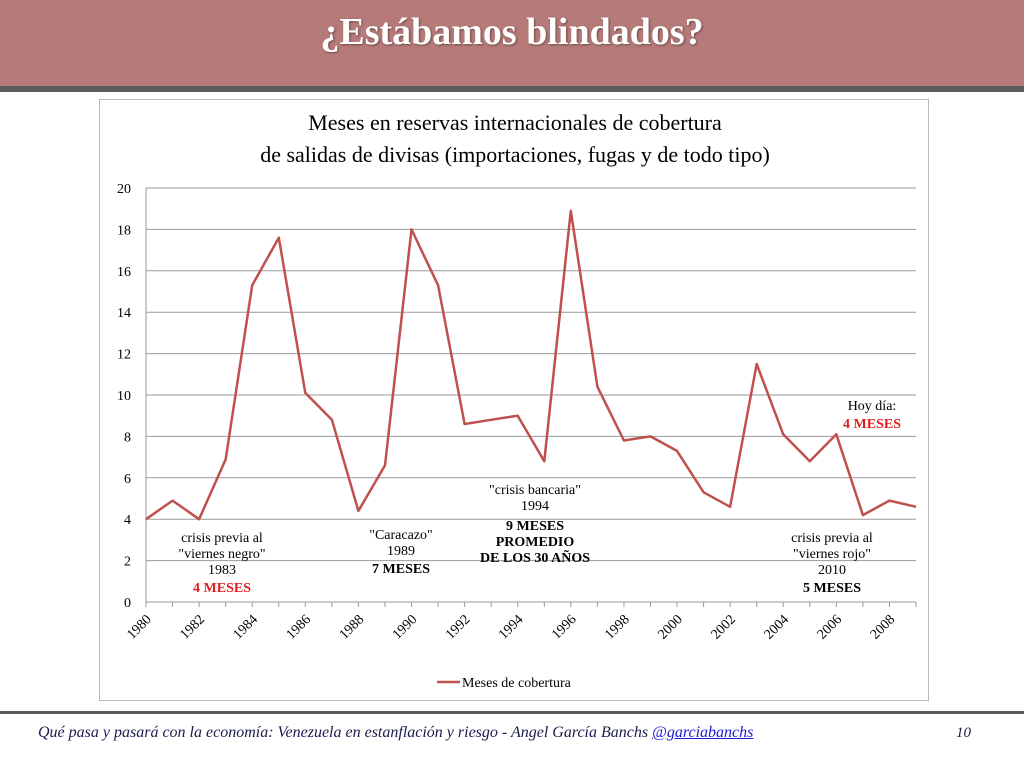 This screenshot has width=1024, height=768. Describe the element at coordinates (517, 683) in the screenshot. I see `legend-label: Meses de cobertura` at that location.